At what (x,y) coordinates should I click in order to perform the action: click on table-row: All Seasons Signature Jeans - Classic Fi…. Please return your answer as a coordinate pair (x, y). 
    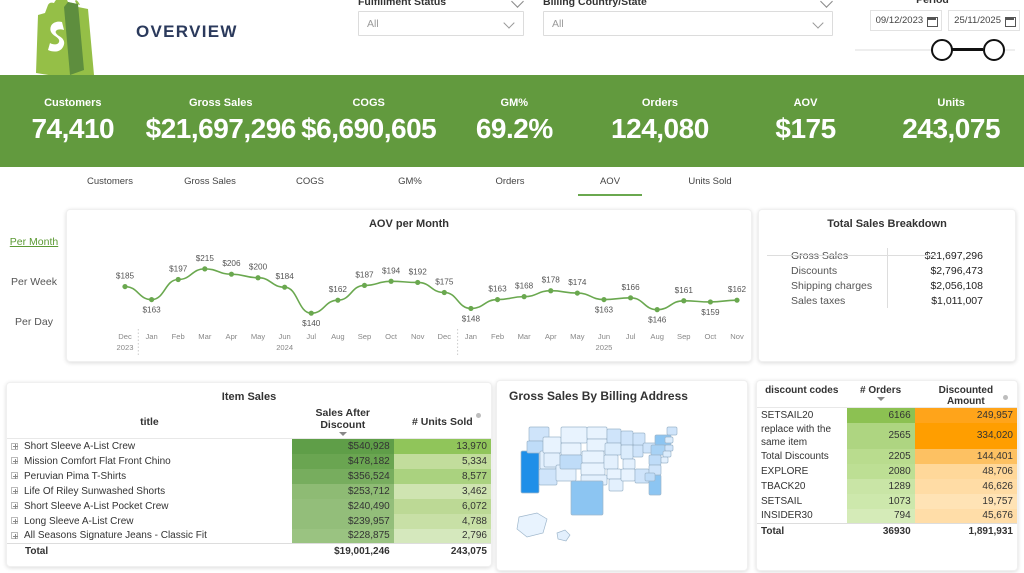
    Looking at the image, I should click on (249, 536).